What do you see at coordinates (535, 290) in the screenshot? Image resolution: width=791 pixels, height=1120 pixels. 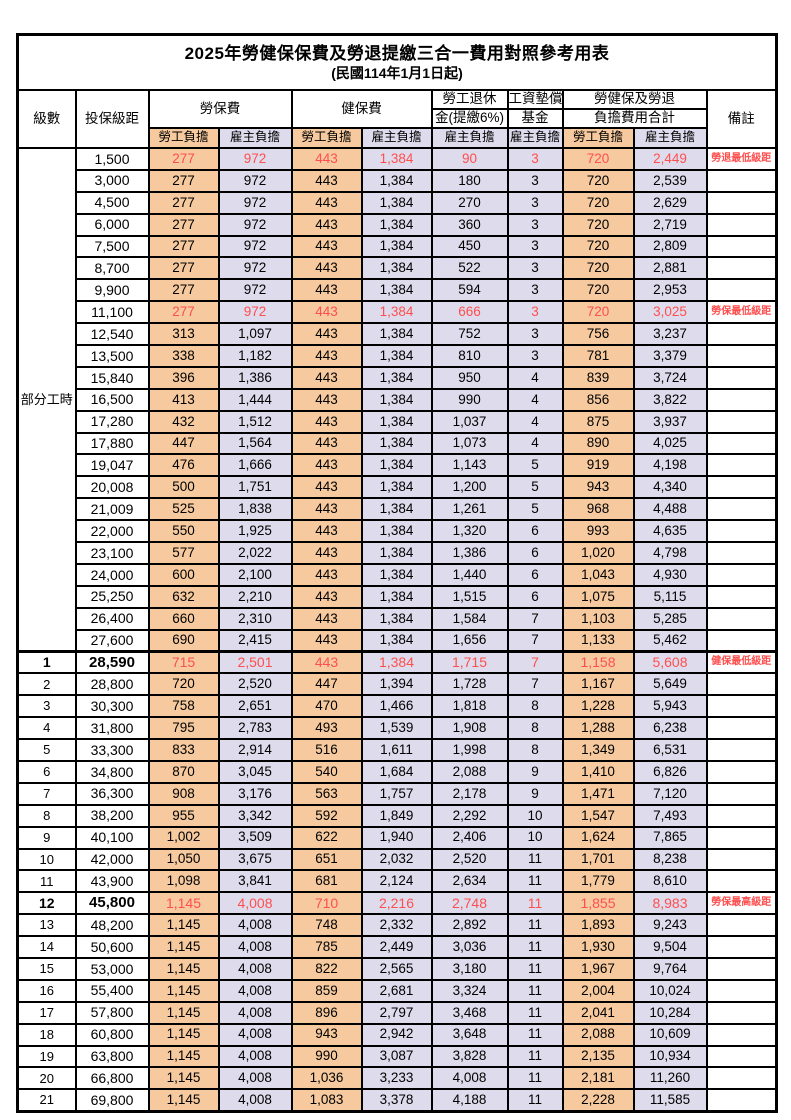 I see `value-cell: 3` at bounding box center [535, 290].